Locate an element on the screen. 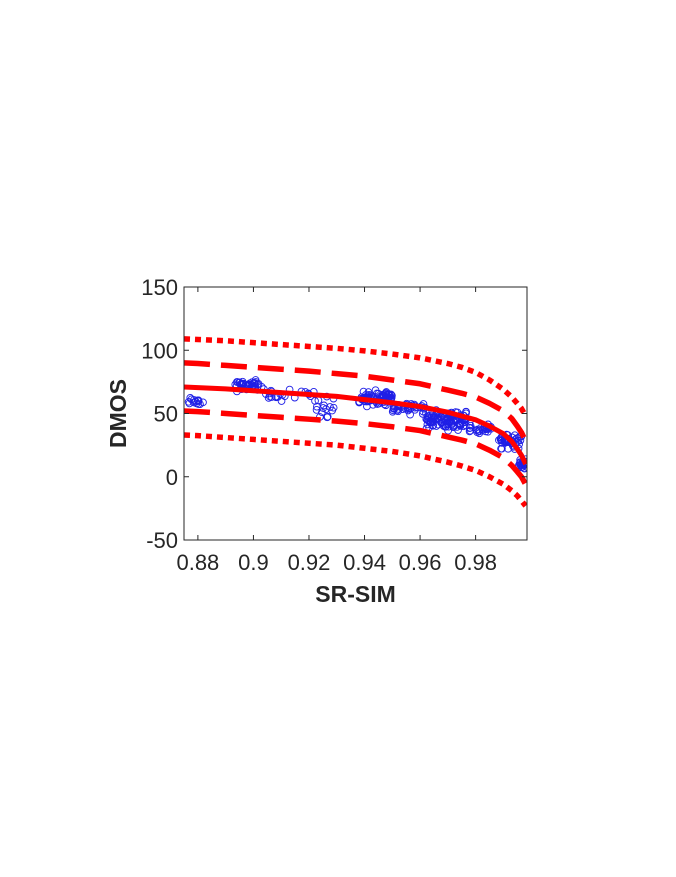 The width and height of the screenshot is (676, 877). fit-lines is located at coordinates (355, 422).